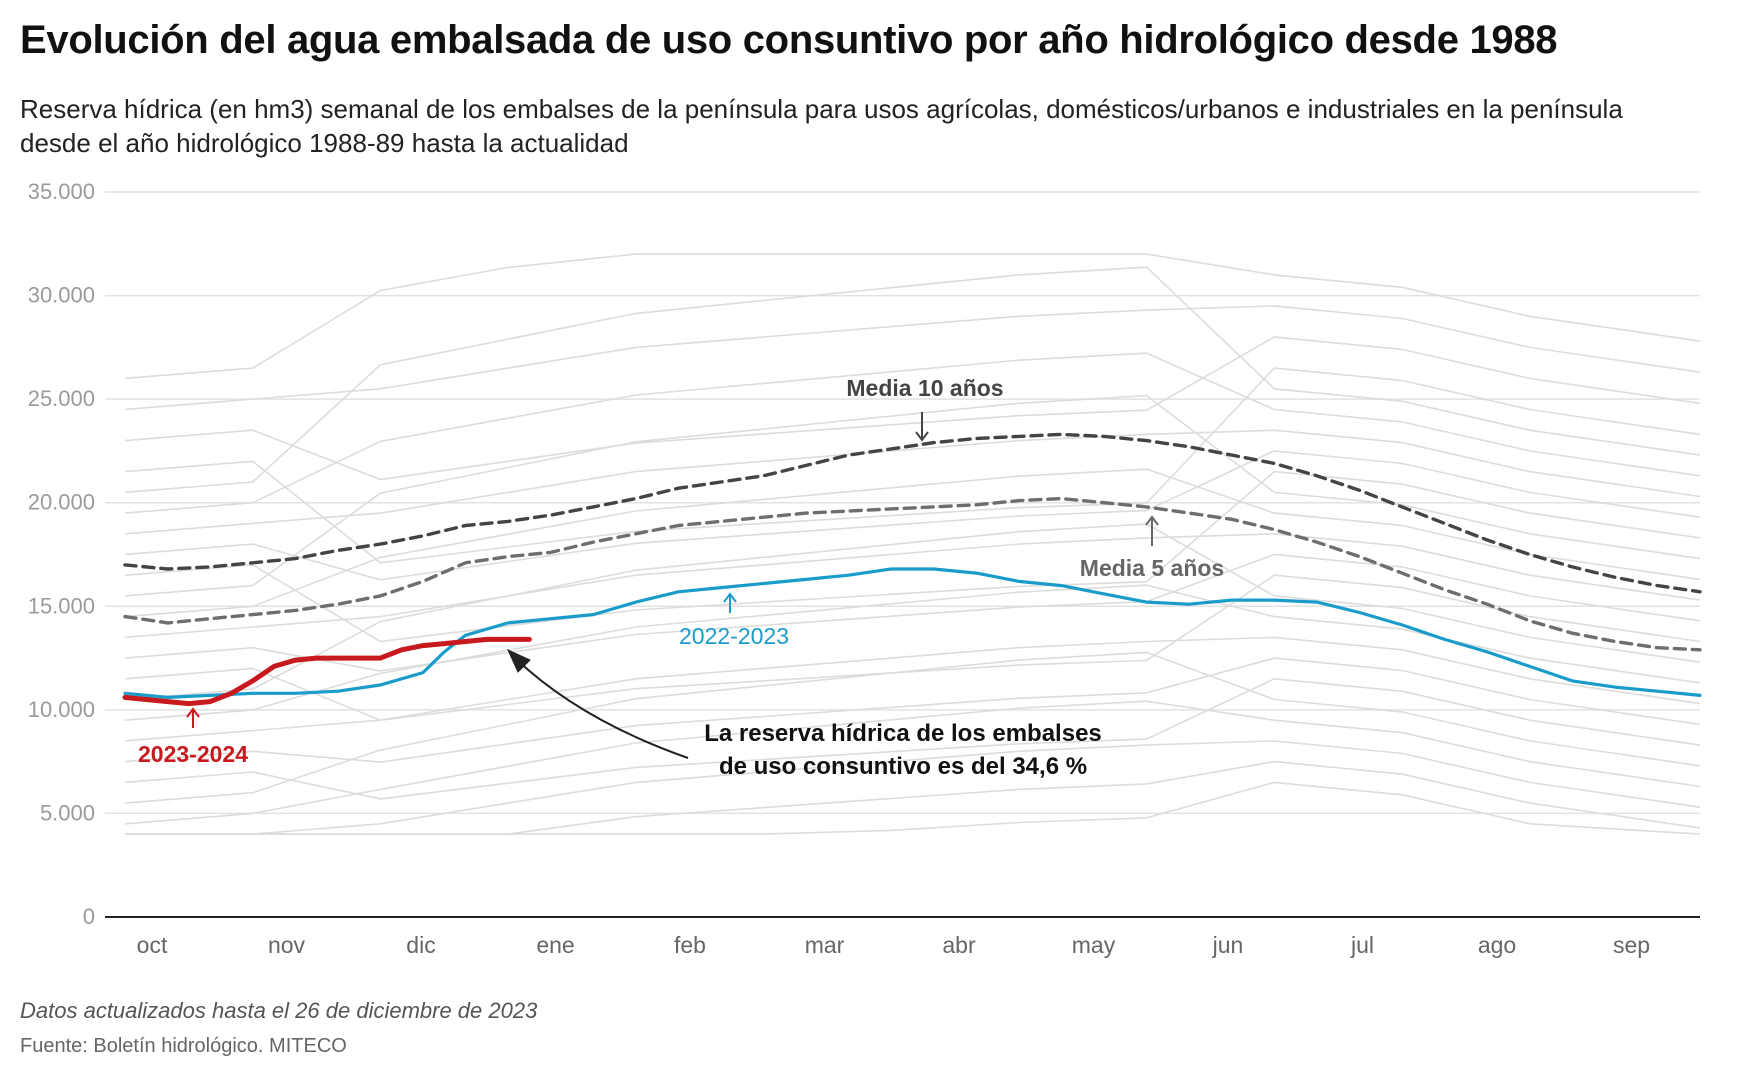 This screenshot has width=1740, height=1080. Describe the element at coordinates (734, 636) in the screenshot. I see `label-2022-2023: 2022-2023` at that location.